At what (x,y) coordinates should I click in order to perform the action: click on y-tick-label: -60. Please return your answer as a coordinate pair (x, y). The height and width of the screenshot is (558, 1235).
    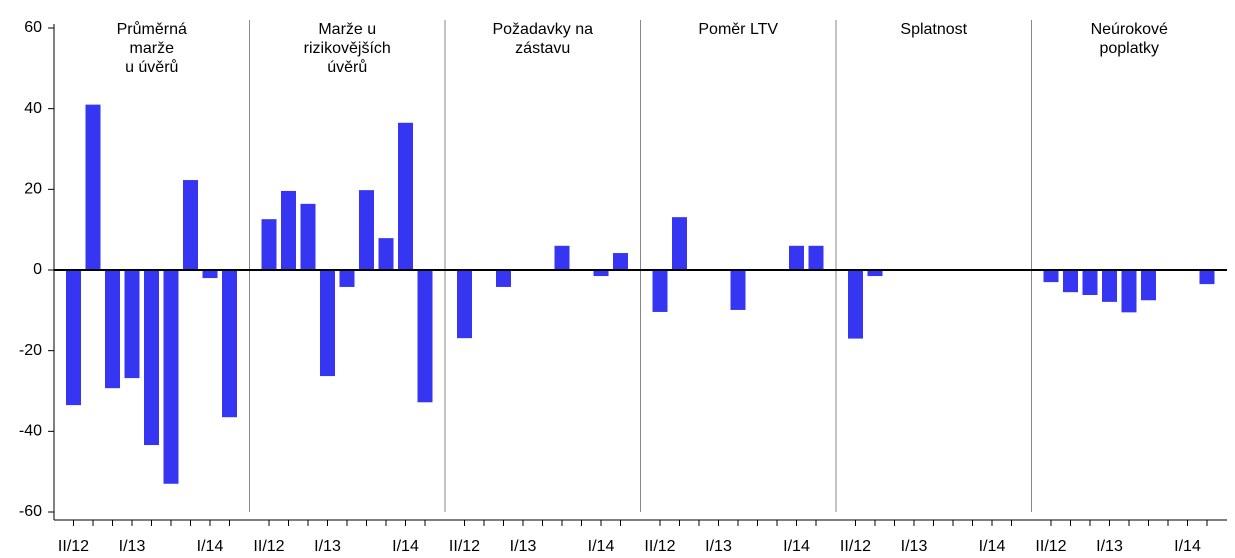
    Looking at the image, I should click on (30, 511).